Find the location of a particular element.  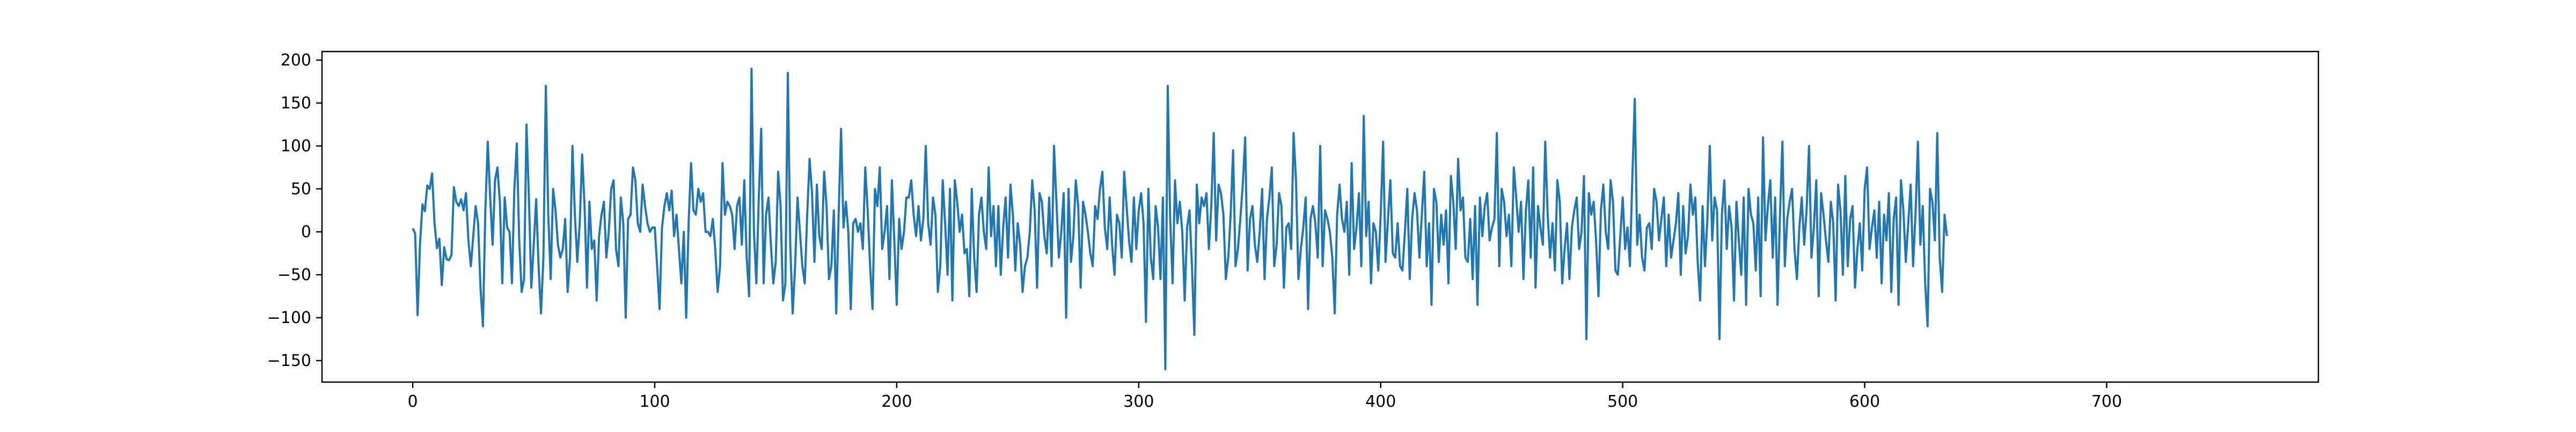

y-tick-label: 100 is located at coordinates (296, 146).